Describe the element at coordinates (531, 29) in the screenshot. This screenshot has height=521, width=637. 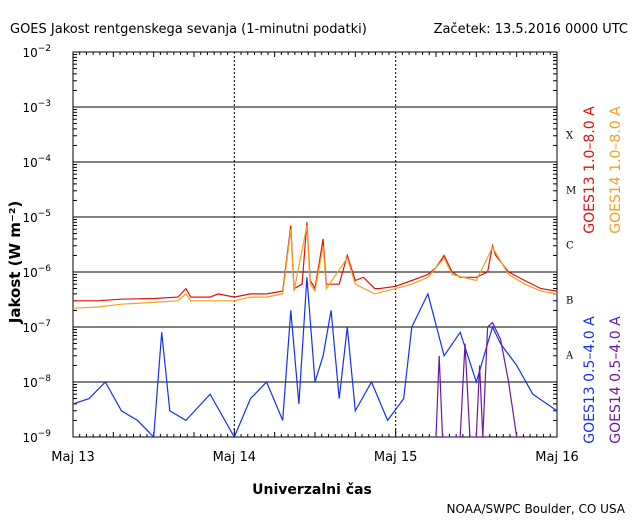
I see `start-time-label: Začetek: 13.5.2016 0000 UTC` at that location.